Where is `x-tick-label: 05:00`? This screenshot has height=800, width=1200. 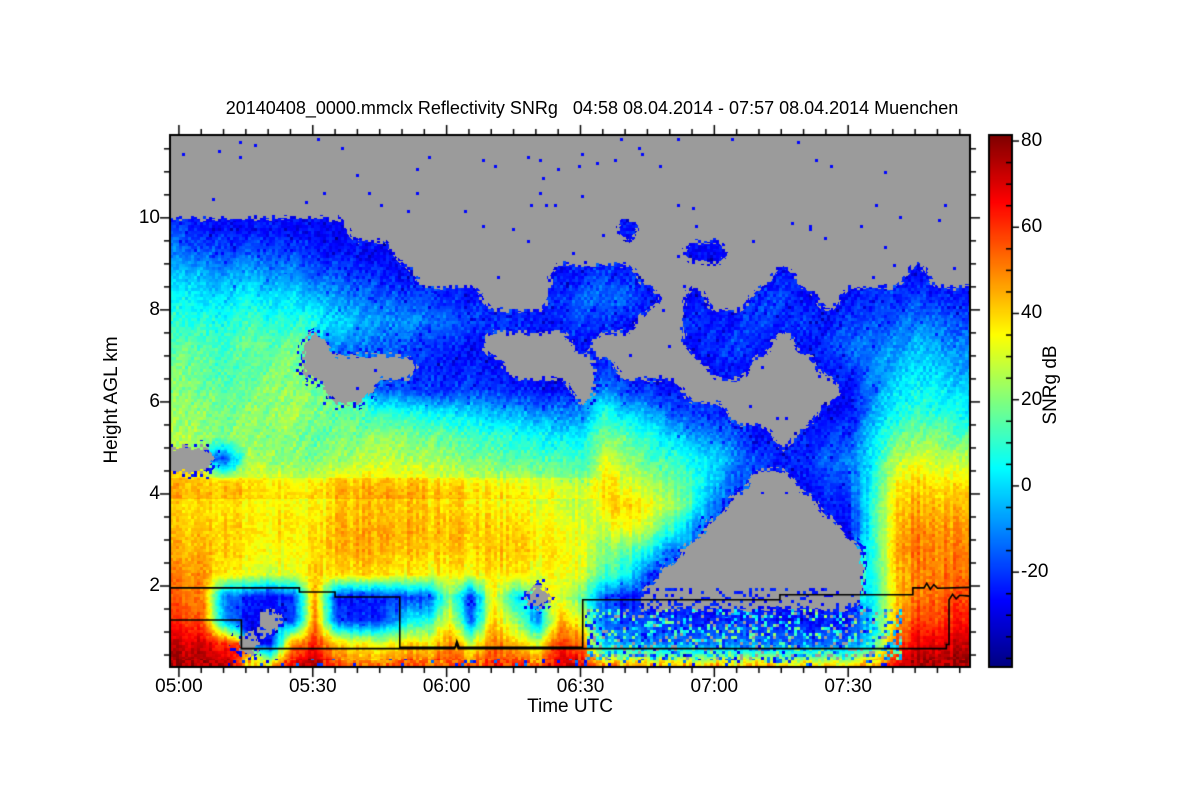
x-tick-label: 05:00 is located at coordinates (179, 686).